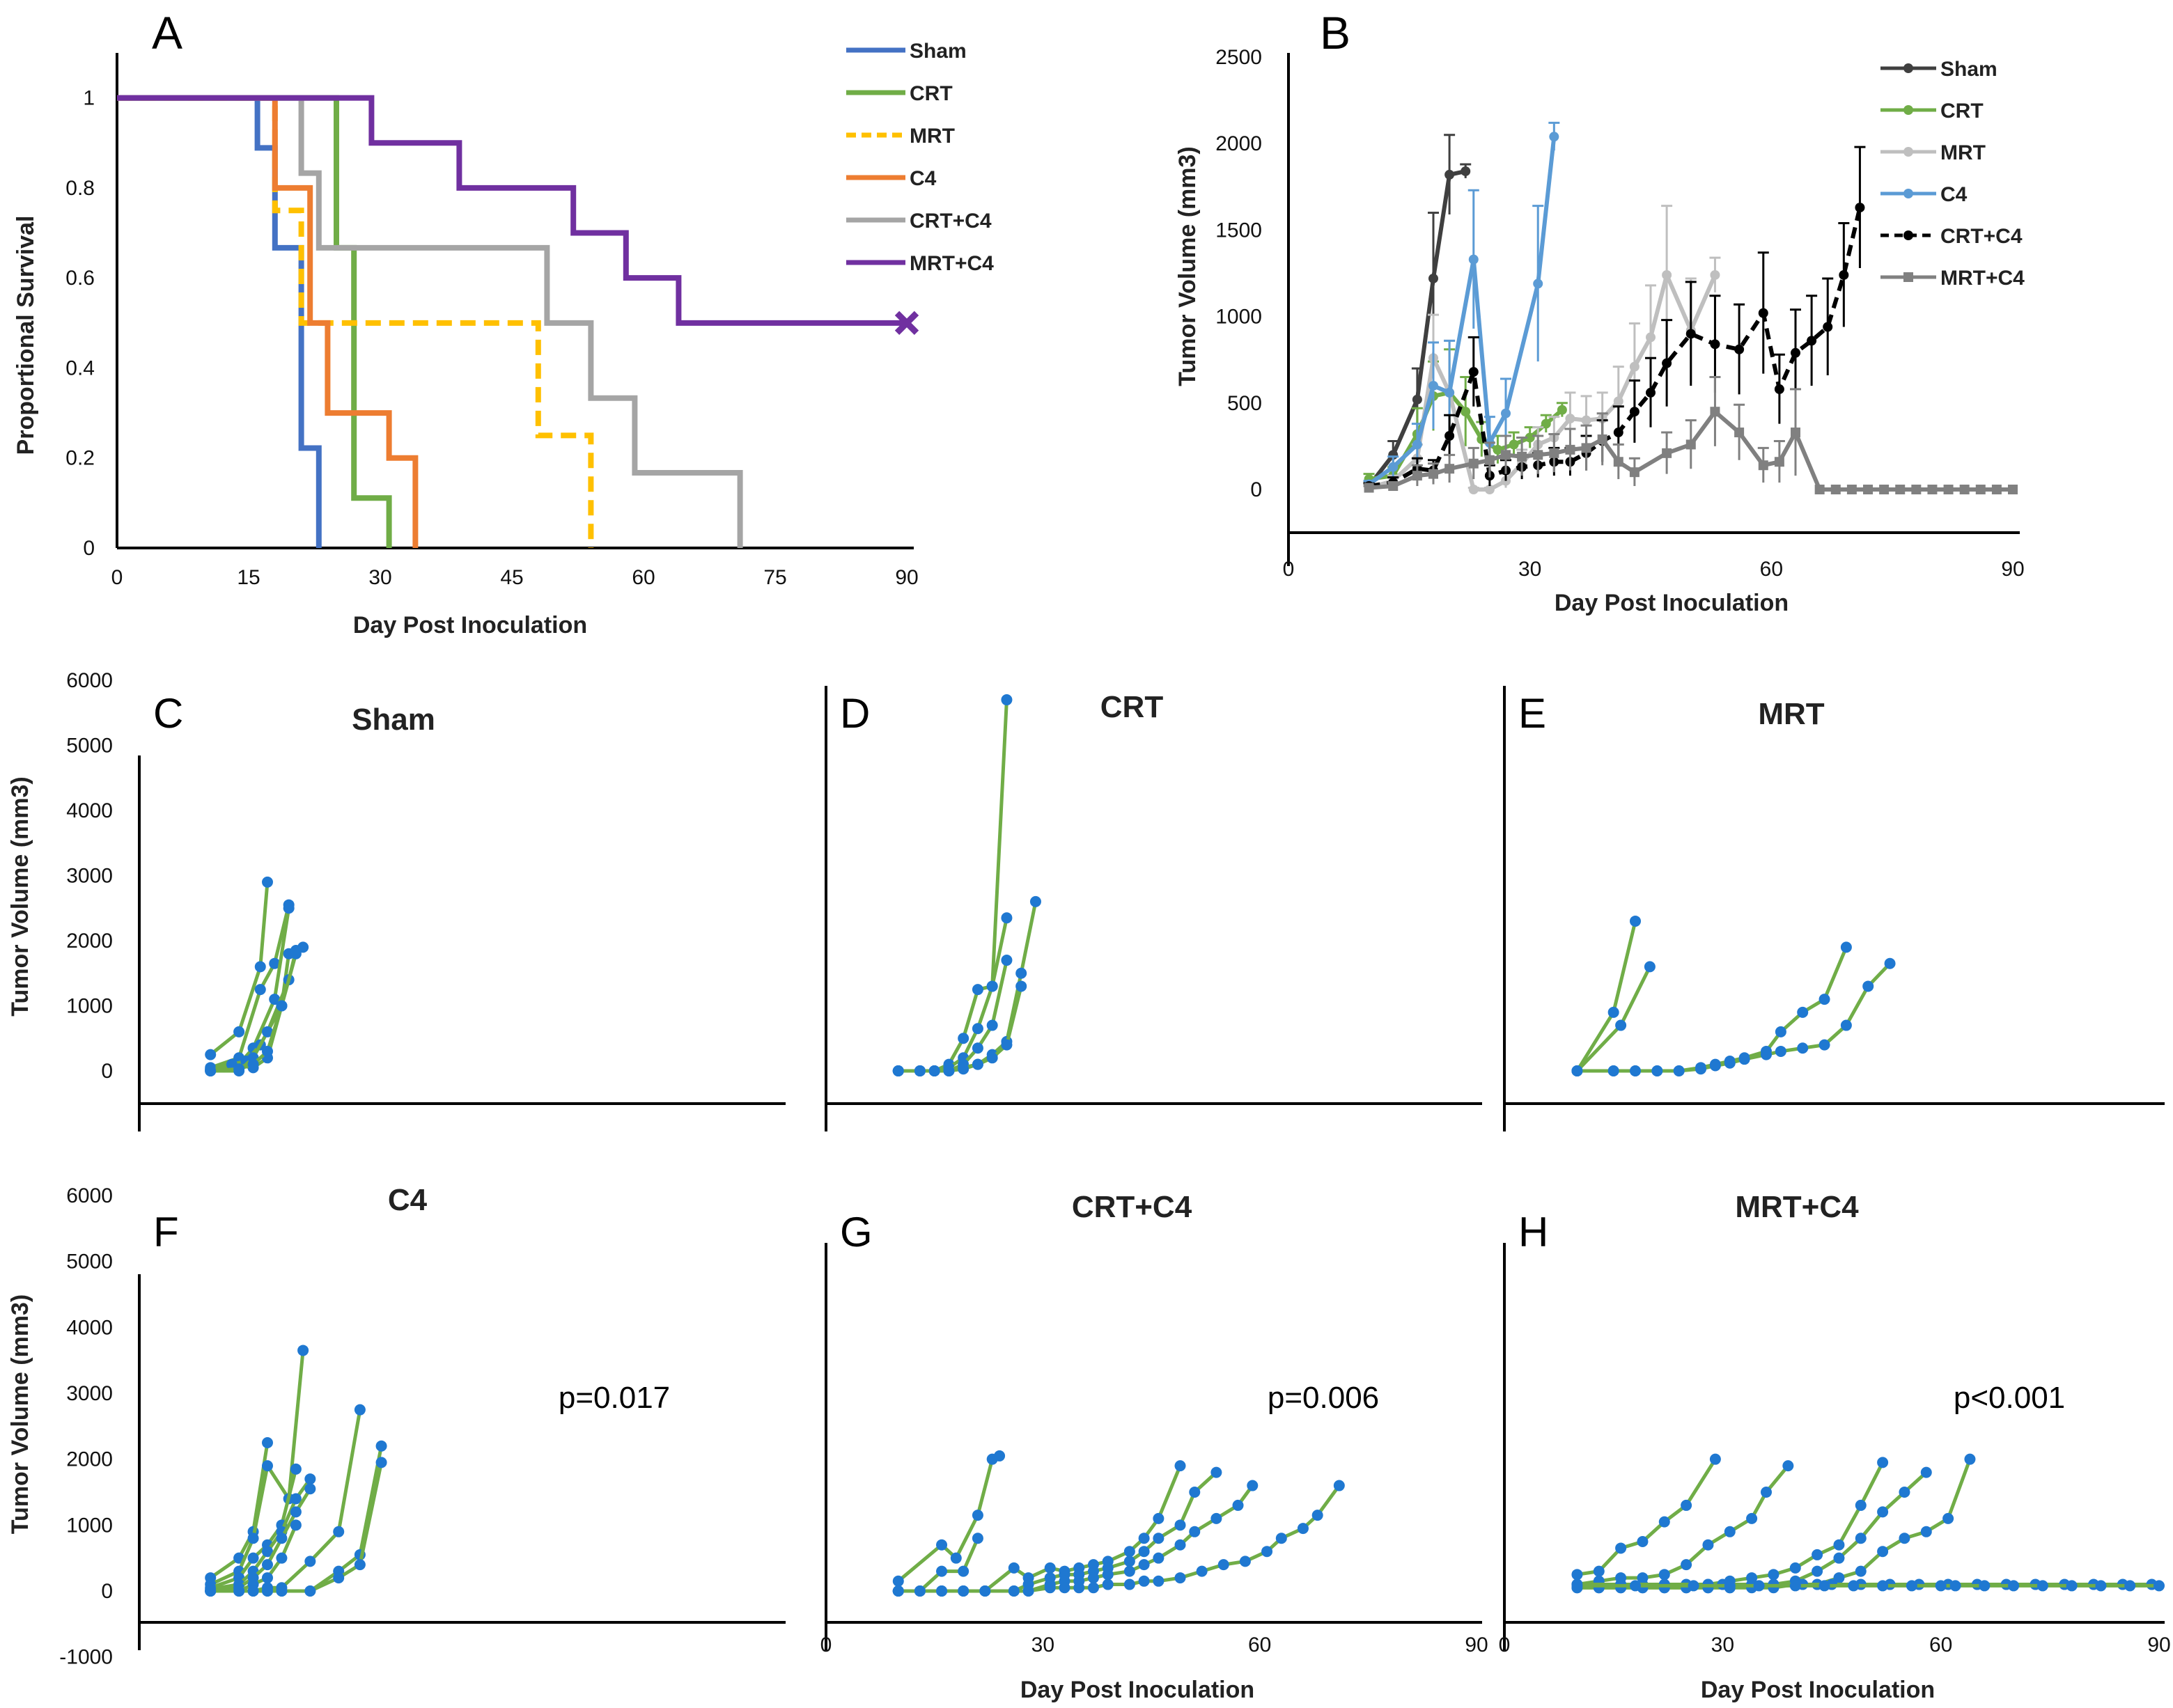  What do you see at coordinates (1954, 194) in the screenshot?
I see `legend-label: C4` at bounding box center [1954, 194].